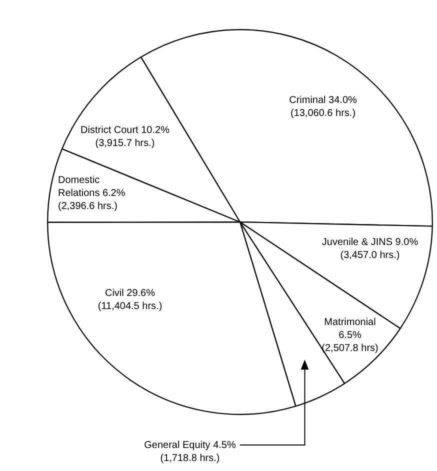  I want to click on data-label: (2,396.6 hrs.), so click(88, 206).